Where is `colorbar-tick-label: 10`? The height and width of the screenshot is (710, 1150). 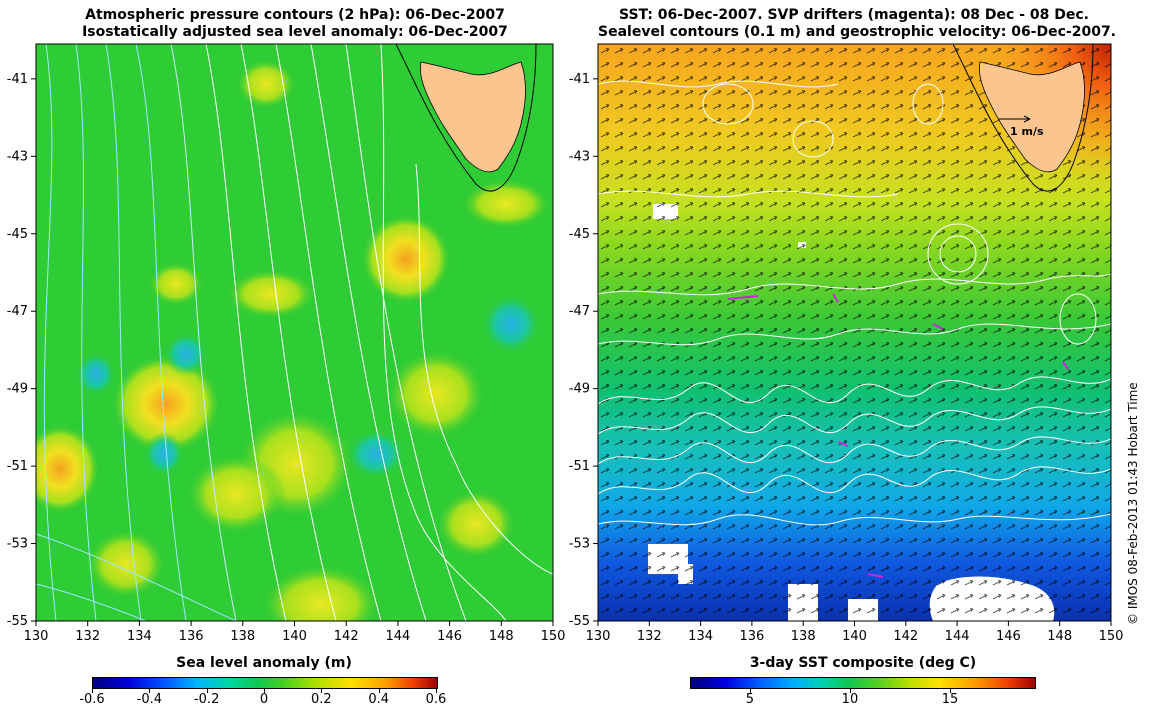
colorbar-tick-label: 10 is located at coordinates (850, 699).